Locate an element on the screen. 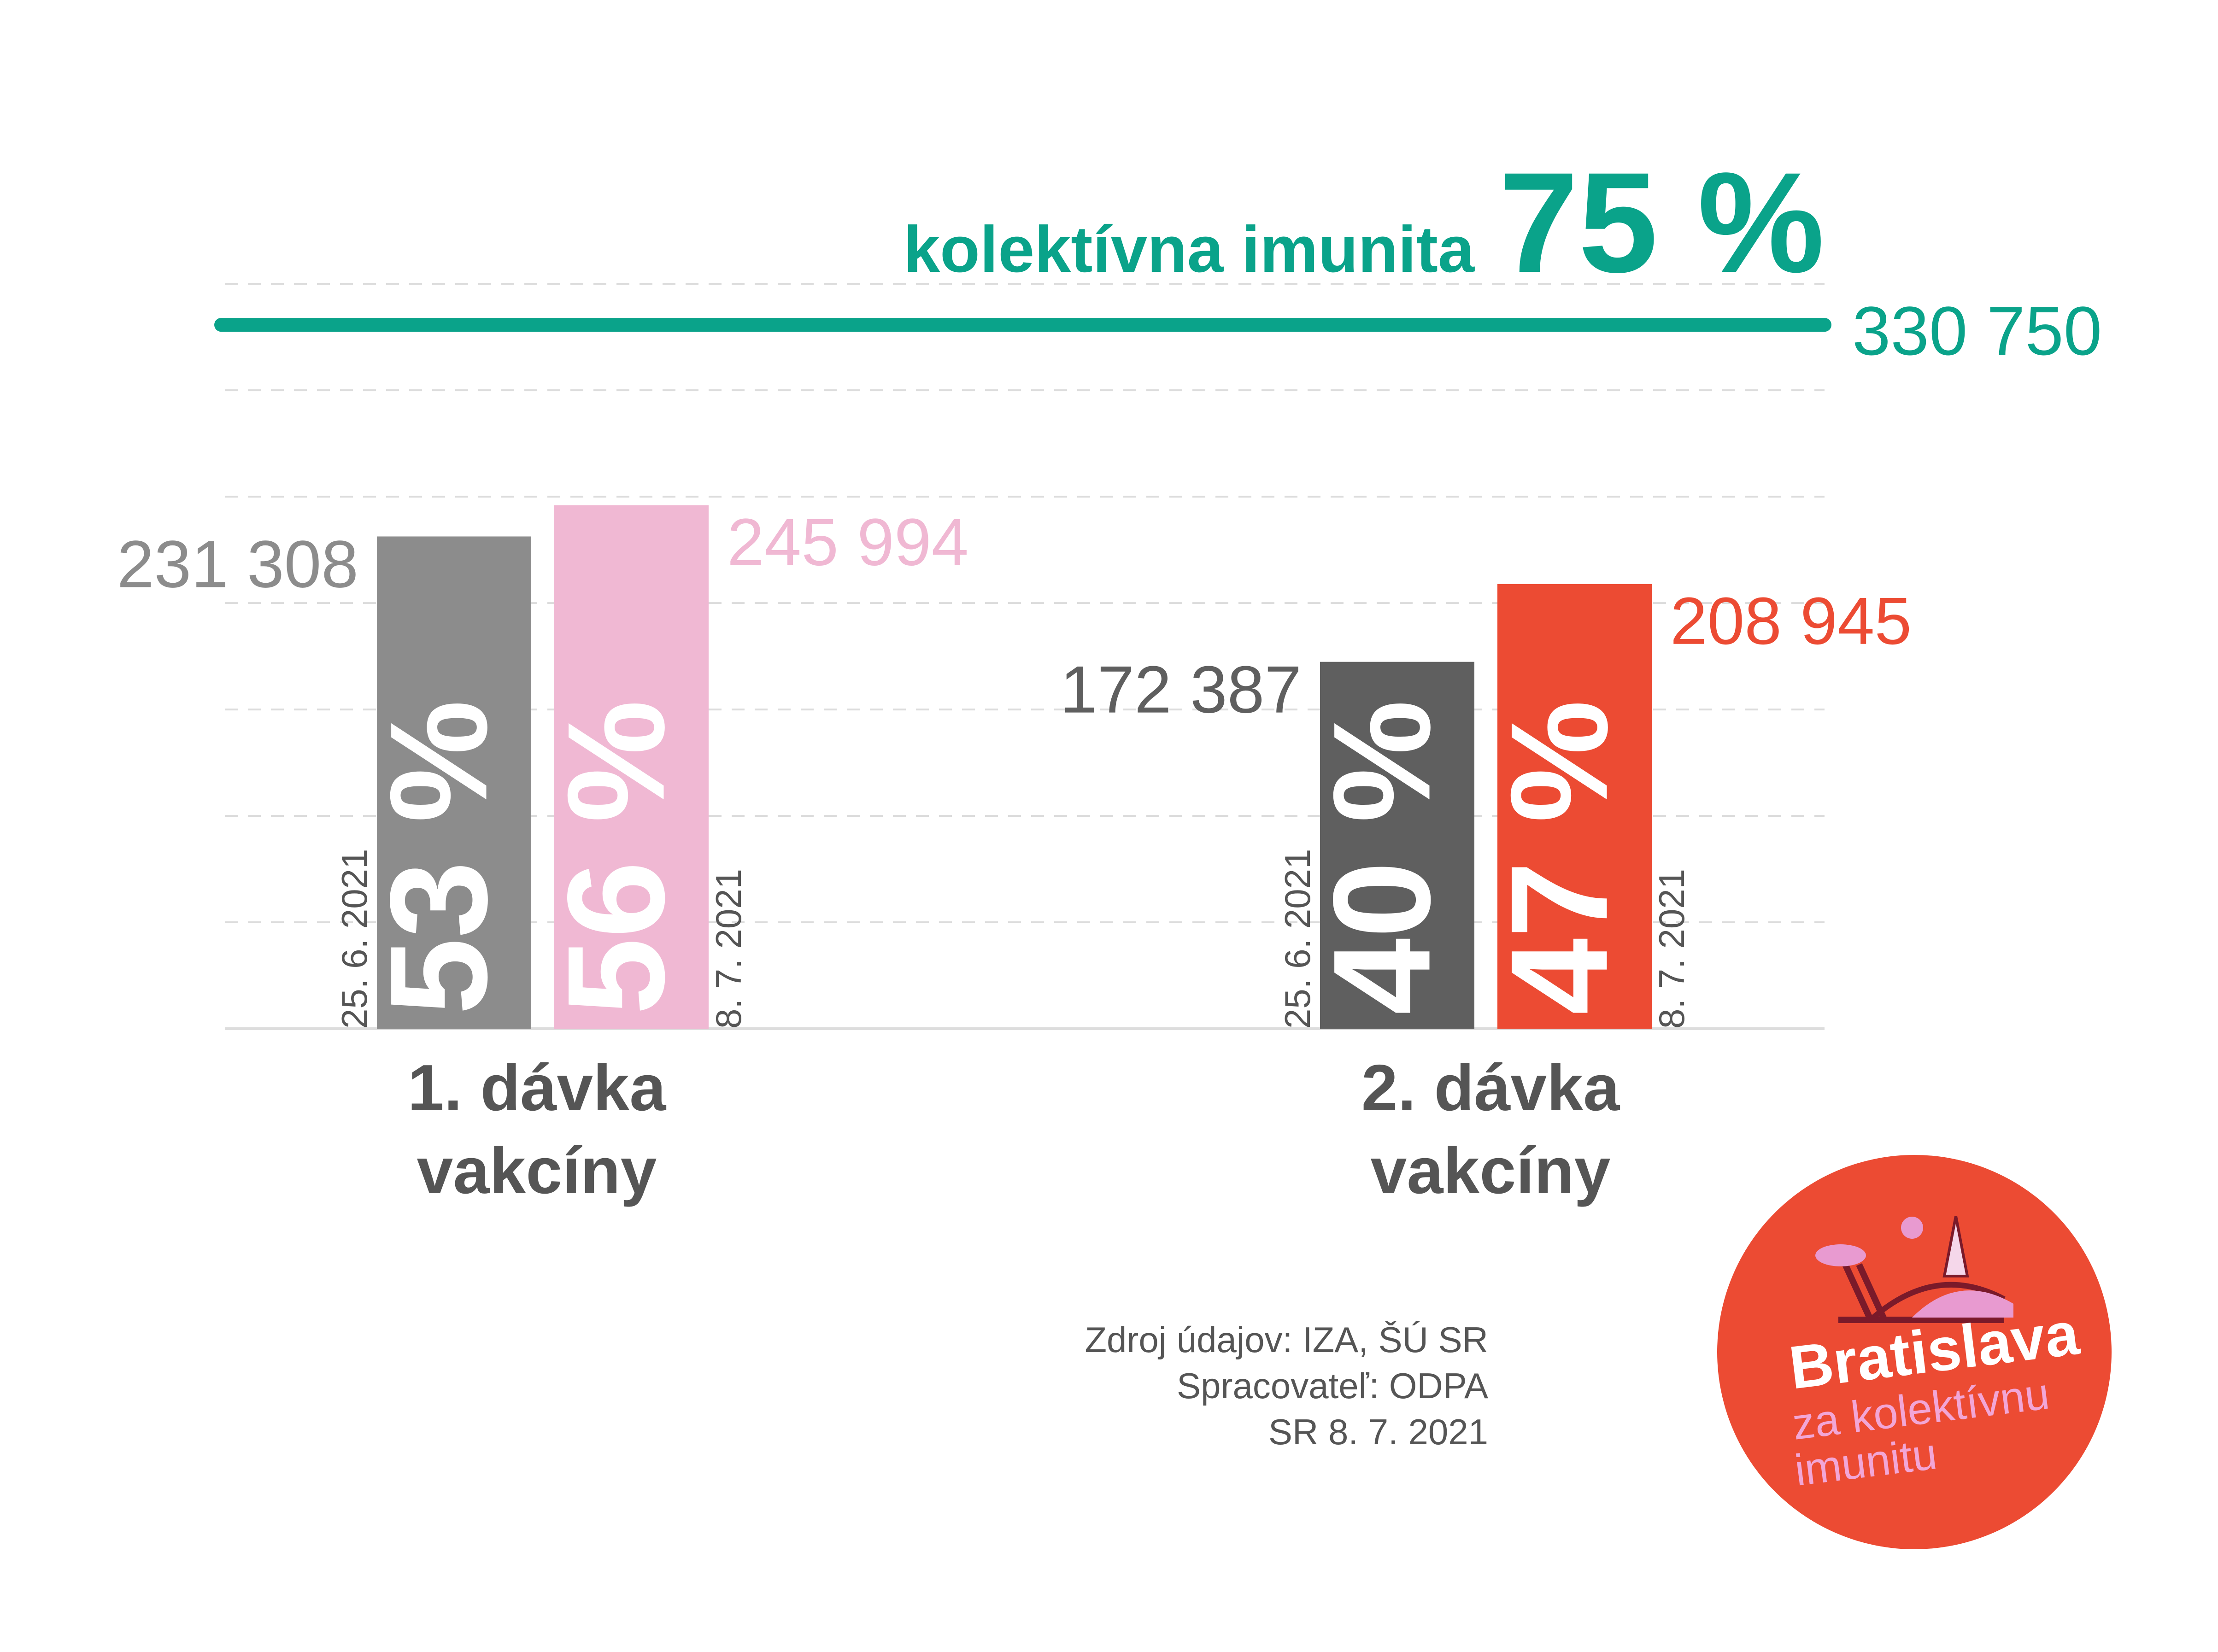  date-label-1-1: 25. 6. 2021 is located at coordinates (354, 939).